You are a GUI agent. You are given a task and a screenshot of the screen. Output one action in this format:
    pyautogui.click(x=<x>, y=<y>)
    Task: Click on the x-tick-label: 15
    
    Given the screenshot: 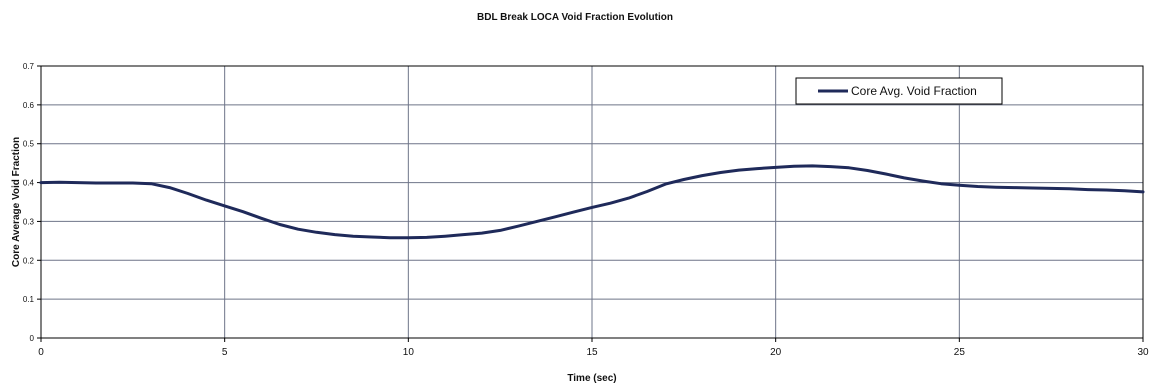 What is the action you would take?
    pyautogui.click(x=592, y=352)
    